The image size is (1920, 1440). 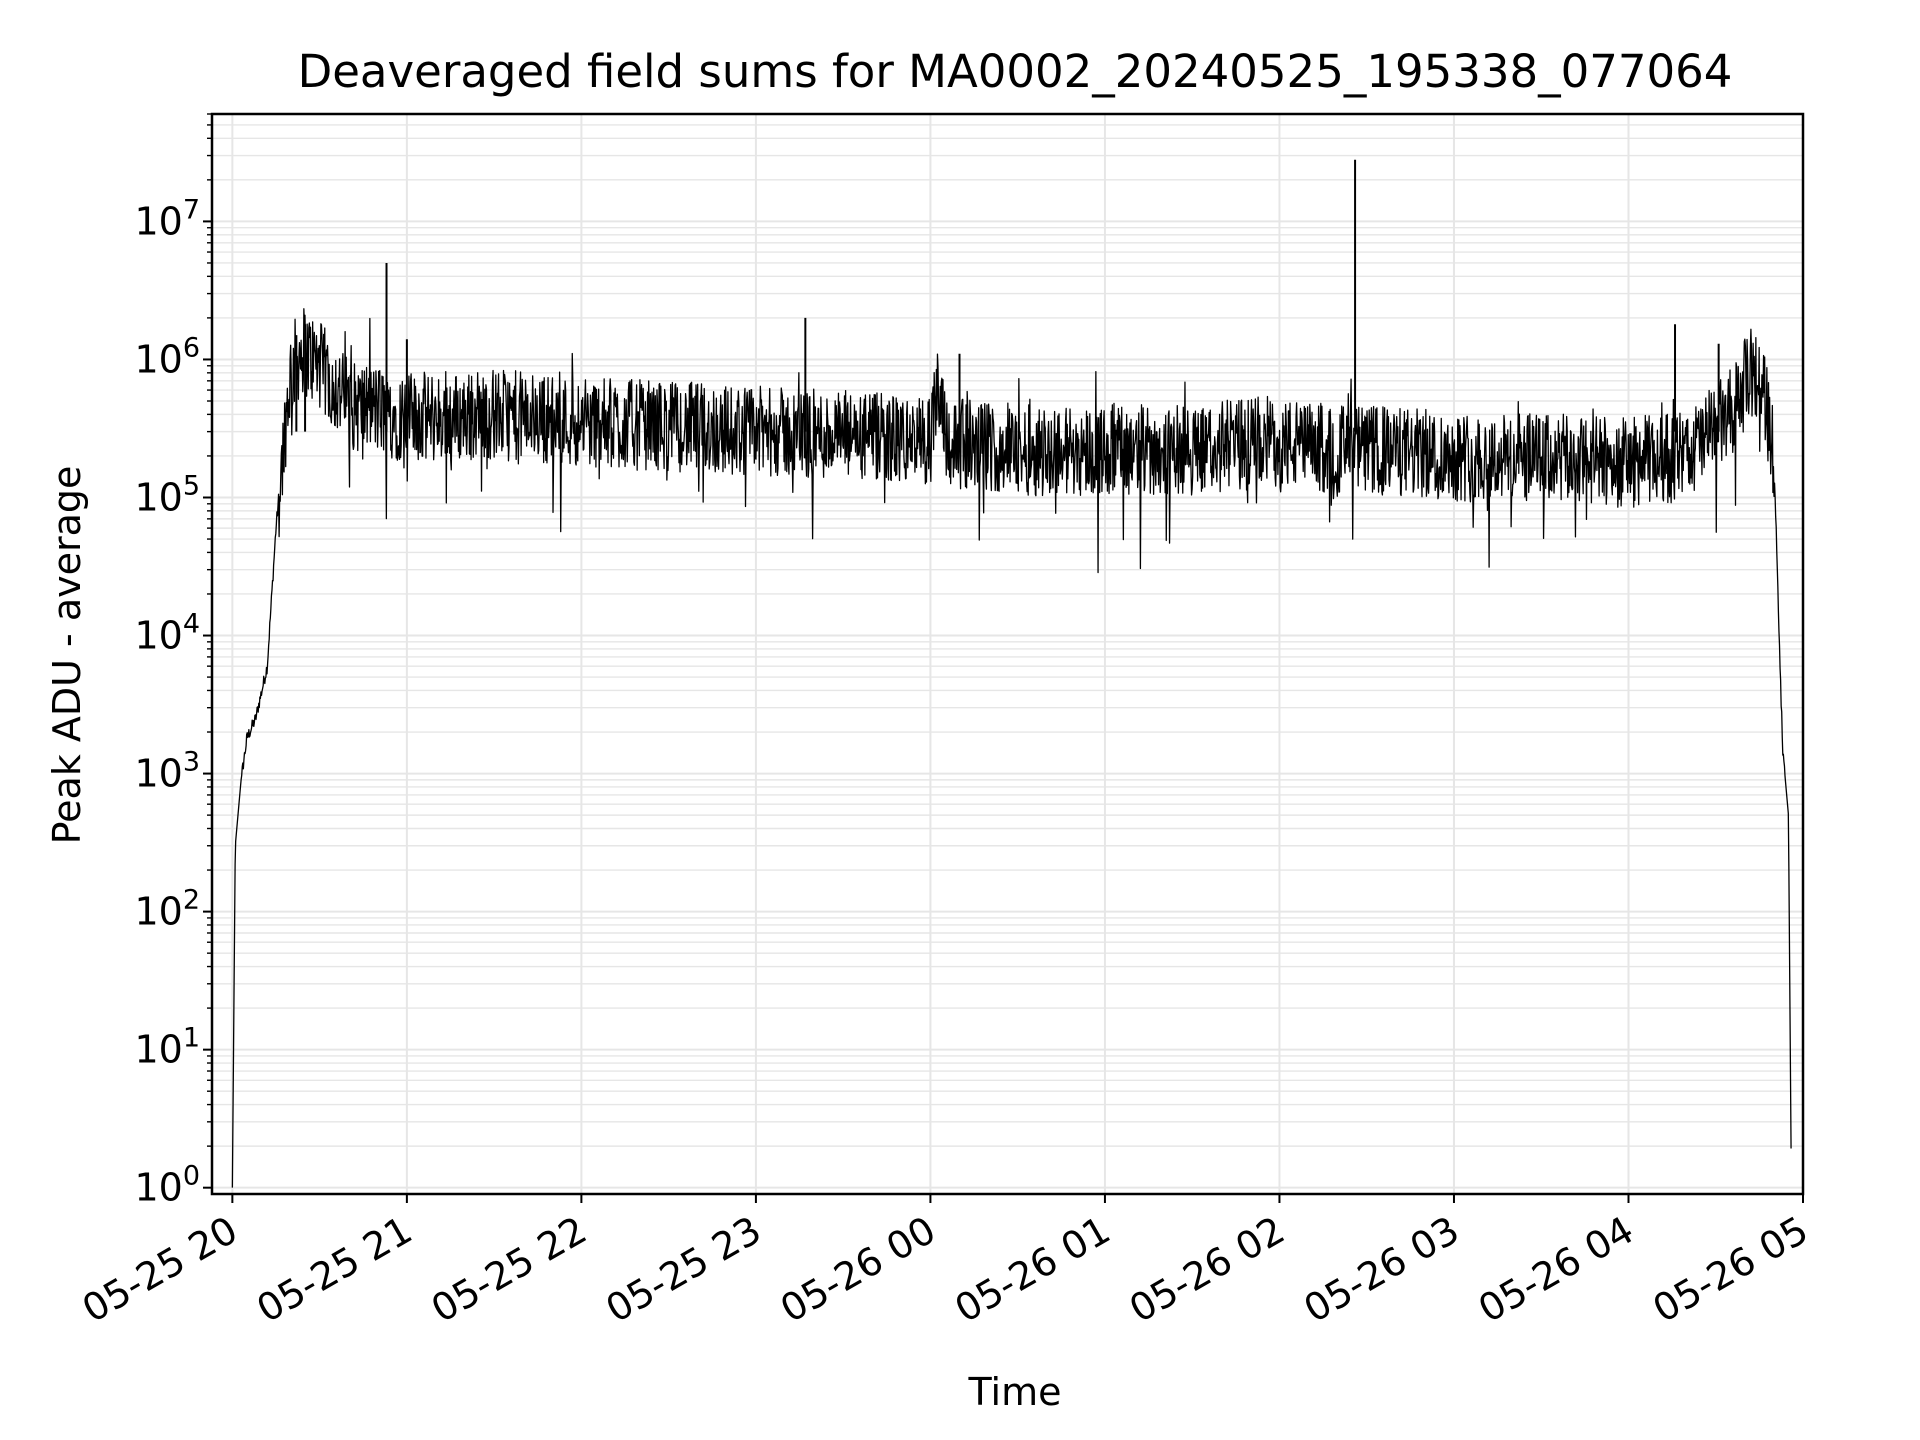 What do you see at coordinates (67, 655) in the screenshot?
I see `y-axis-label: Peak ADU - average` at bounding box center [67, 655].